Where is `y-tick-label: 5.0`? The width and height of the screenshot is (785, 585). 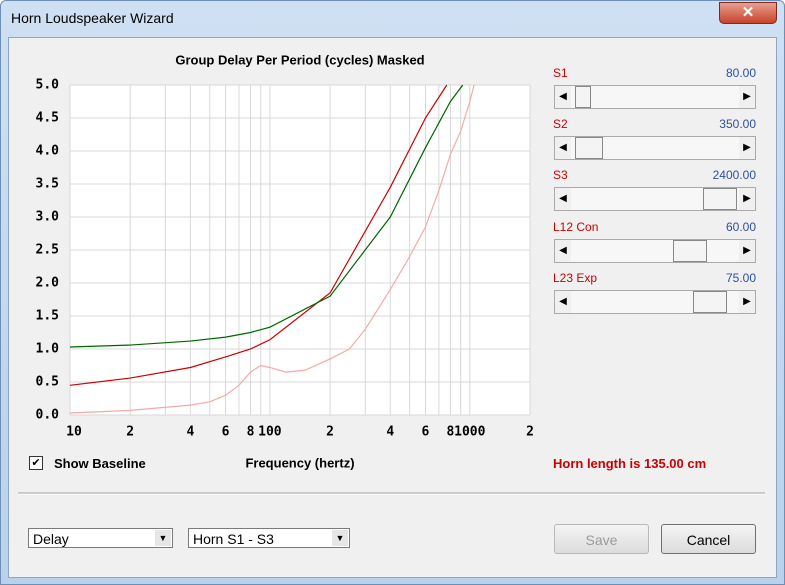
y-tick-label: 5.0 is located at coordinates (48, 85).